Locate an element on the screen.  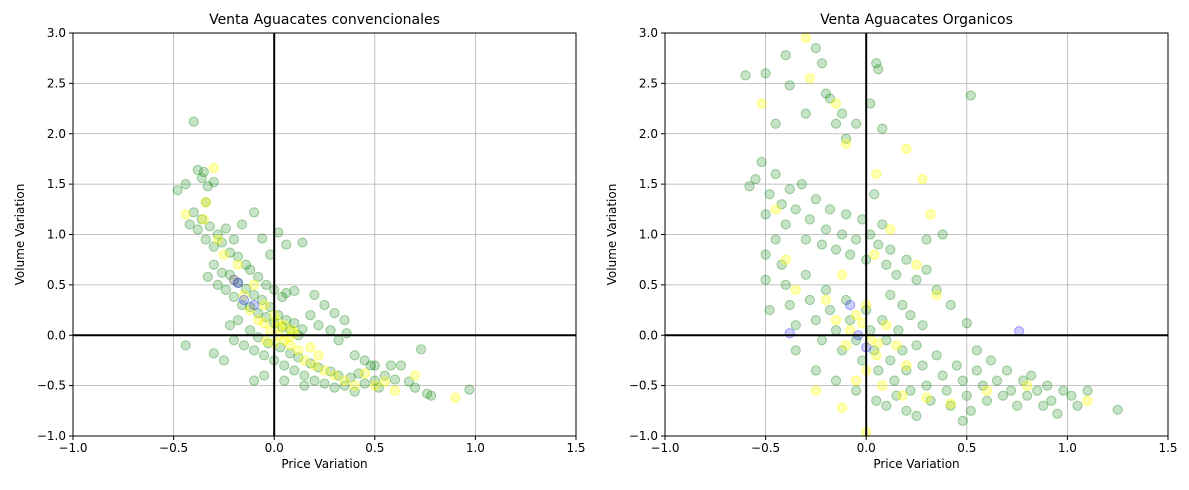
x-axis-label: Price Variation is located at coordinates (324, 464).